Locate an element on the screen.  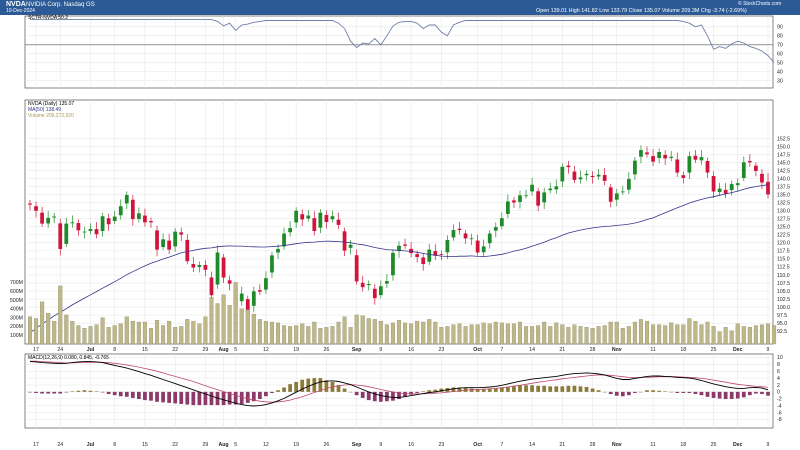
price-tick-label: 140.0 is located at coordinates (783, 179).